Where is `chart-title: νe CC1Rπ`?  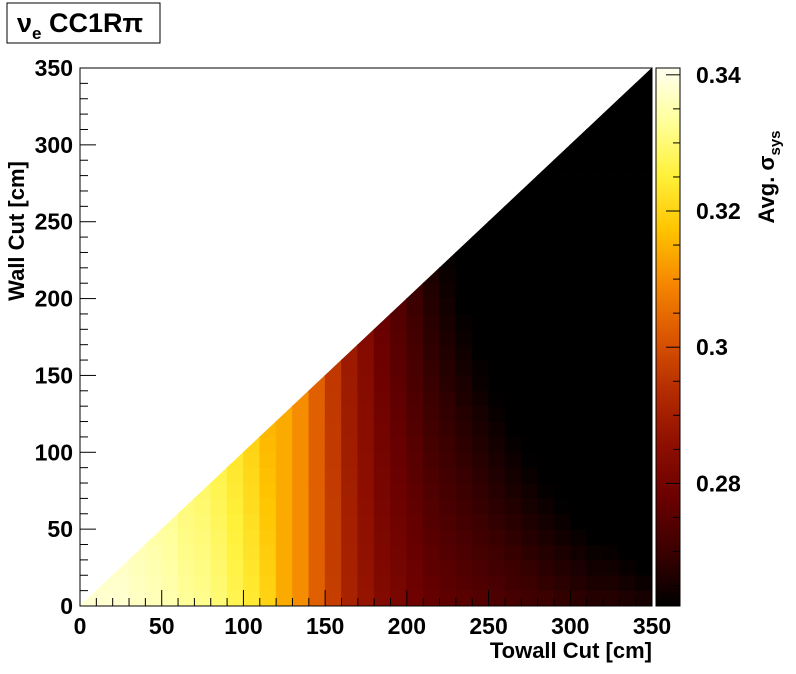
chart-title: νe CC1Rπ is located at coordinates (80, 25).